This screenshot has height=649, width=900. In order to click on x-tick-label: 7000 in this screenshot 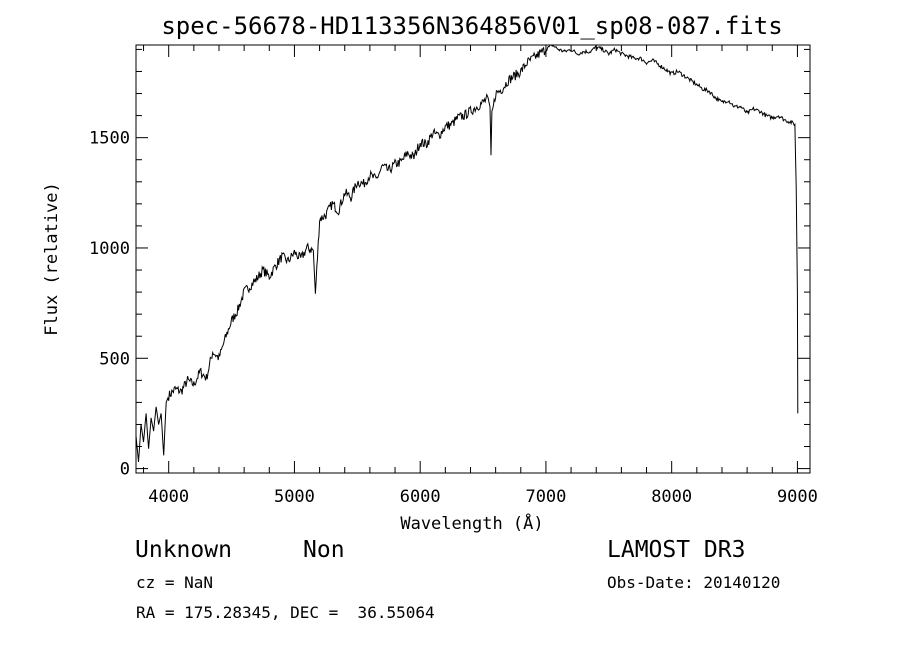, I will do `click(545, 497)`.